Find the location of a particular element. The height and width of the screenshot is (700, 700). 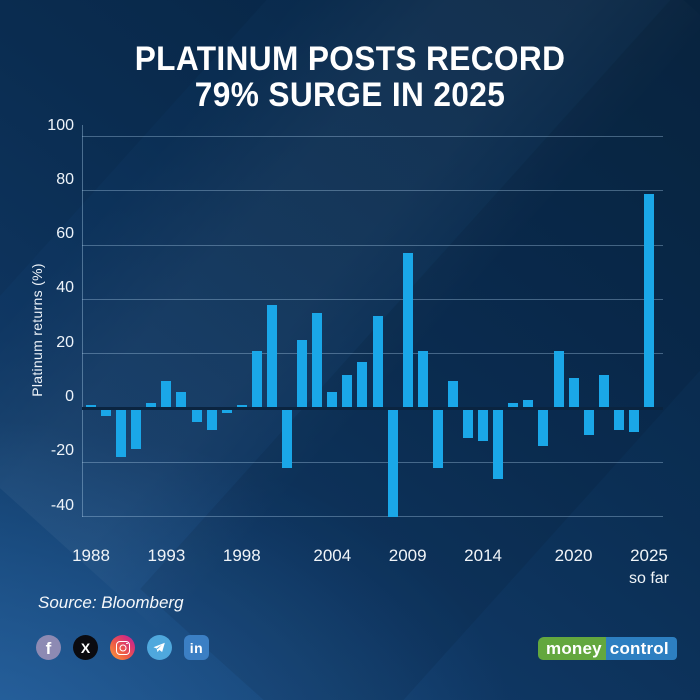

bar-2009 is located at coordinates (407, 330).